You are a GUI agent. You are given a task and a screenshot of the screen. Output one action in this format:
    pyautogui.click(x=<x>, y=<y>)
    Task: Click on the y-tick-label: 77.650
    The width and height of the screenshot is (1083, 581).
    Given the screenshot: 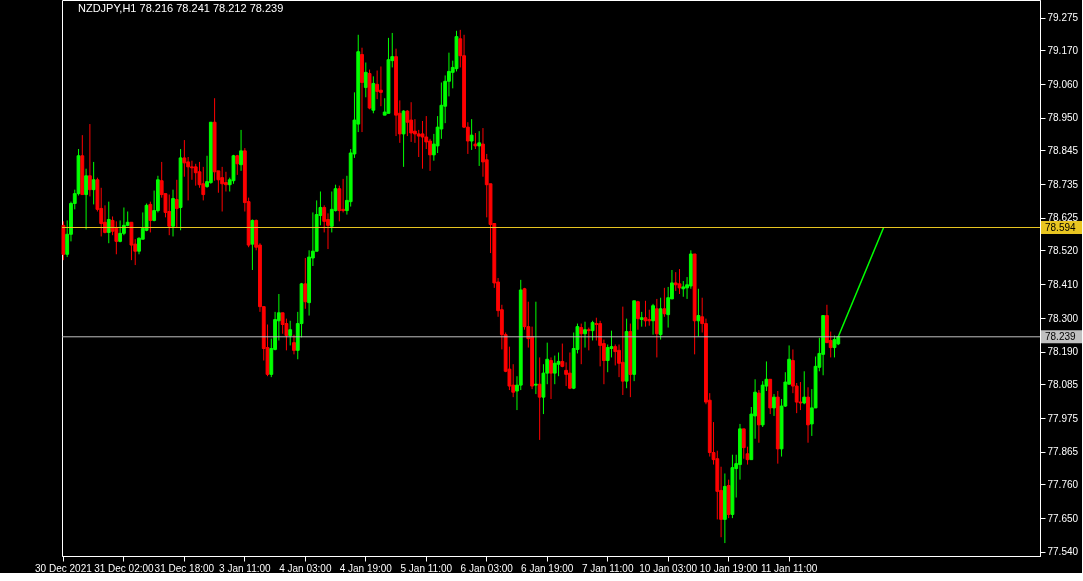 What is the action you would take?
    pyautogui.click(x=1063, y=518)
    